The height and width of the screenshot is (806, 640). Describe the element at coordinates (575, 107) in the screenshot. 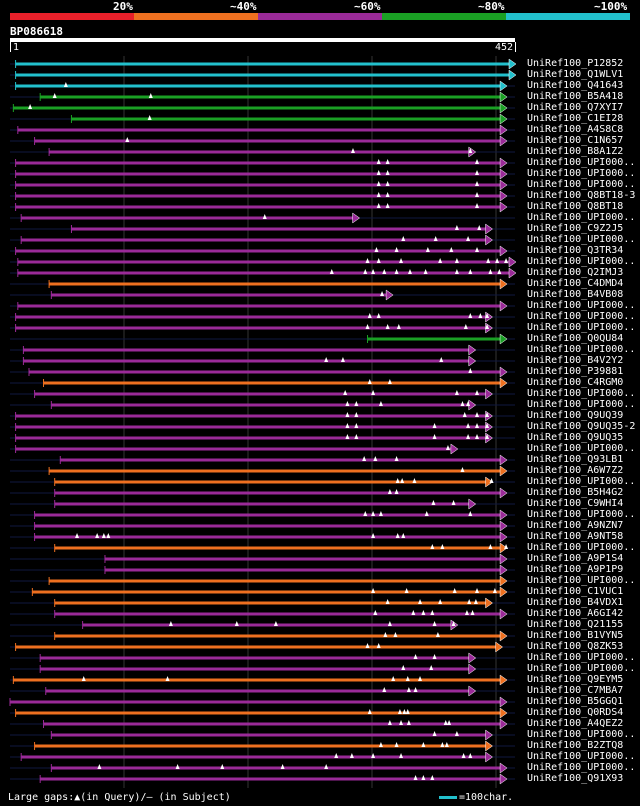

I see `hit-label: UniRef100_Q7XYI7` at that location.